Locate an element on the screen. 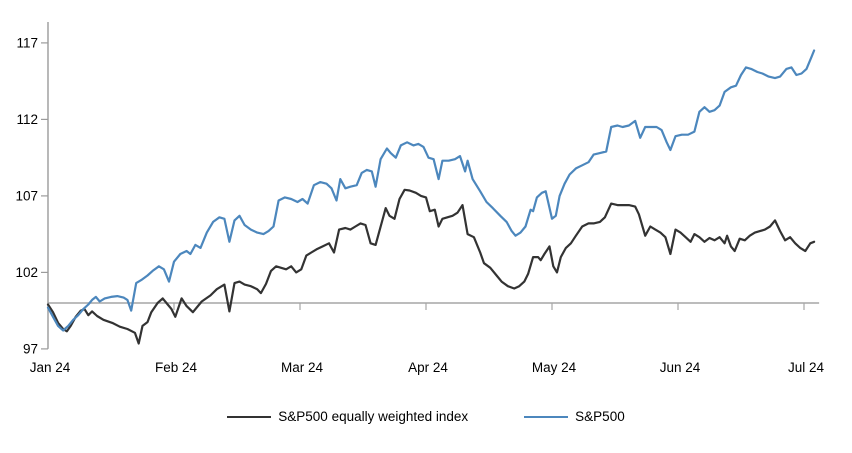 The height and width of the screenshot is (453, 852). x-tick-label: Apr 24 is located at coordinates (428, 367).